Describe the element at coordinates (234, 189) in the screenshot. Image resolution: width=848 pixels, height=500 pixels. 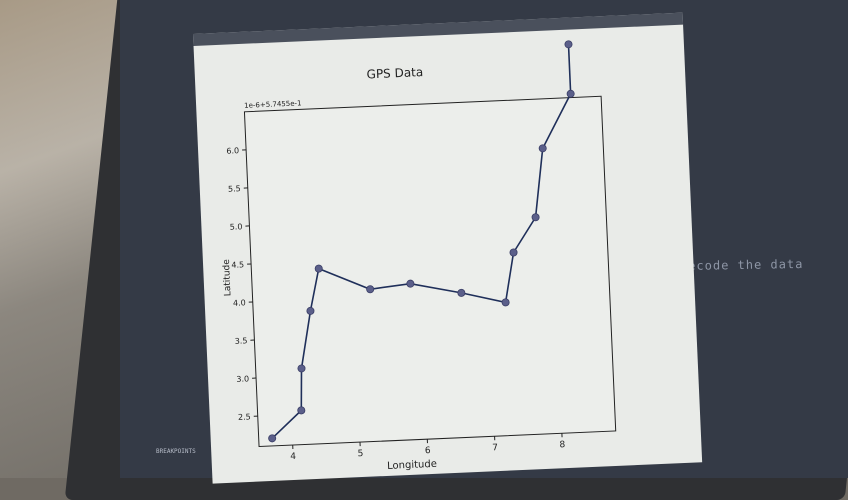
I see `y-tick-label: 5.5` at that location.